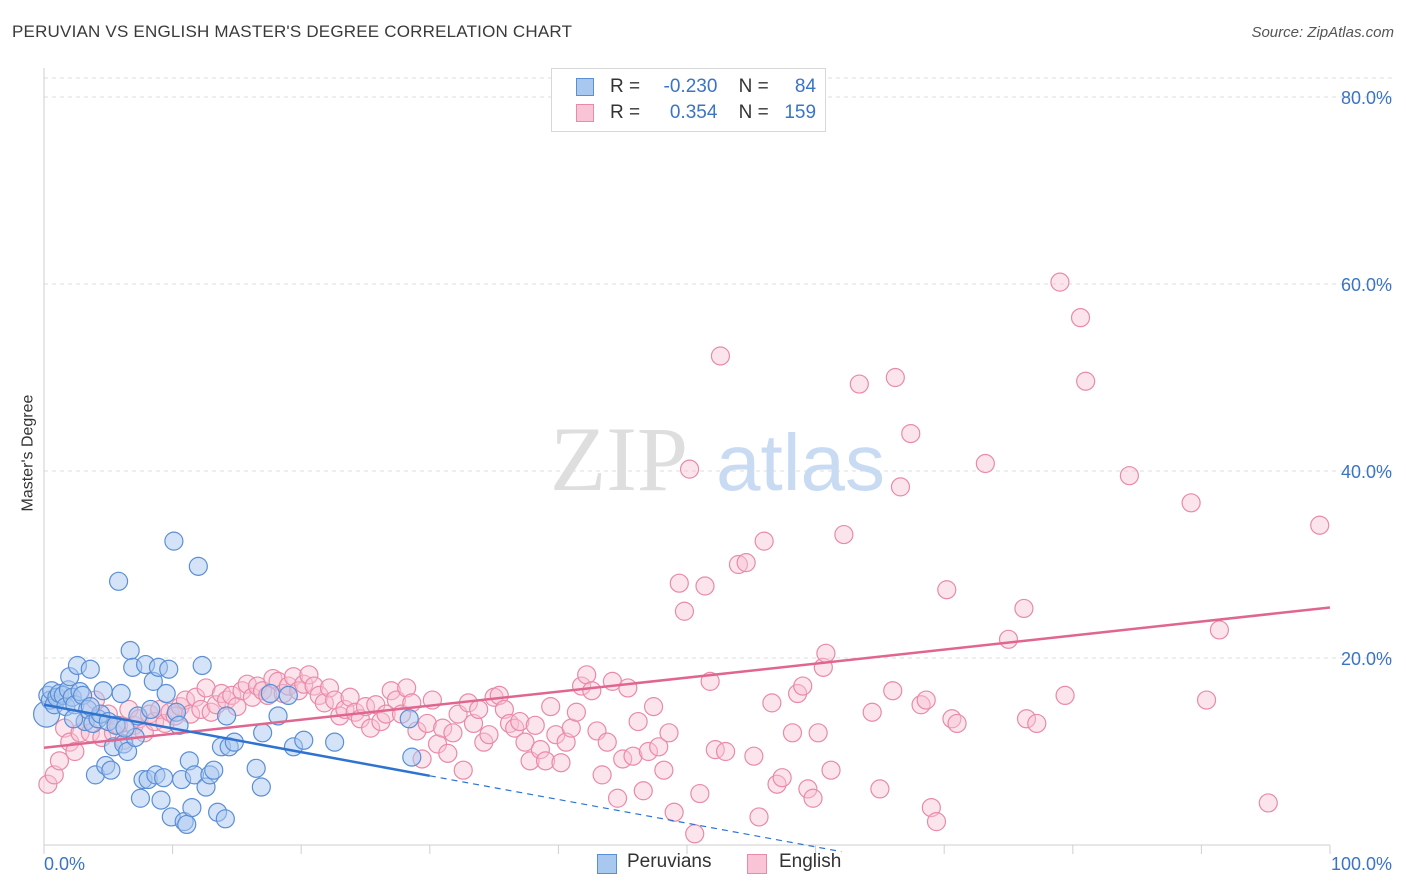  What do you see at coordinates (805, 86) in the screenshot?
I see `legend-n-value-peruvians: 84` at bounding box center [805, 86].